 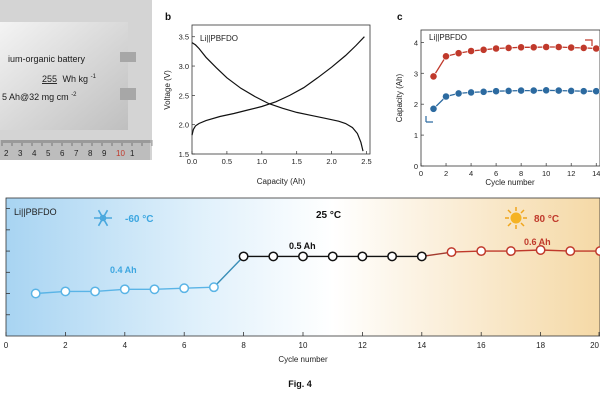 What do you see at coordinates (6, 153) in the screenshot?
I see `ruler-number: 2` at bounding box center [6, 153].